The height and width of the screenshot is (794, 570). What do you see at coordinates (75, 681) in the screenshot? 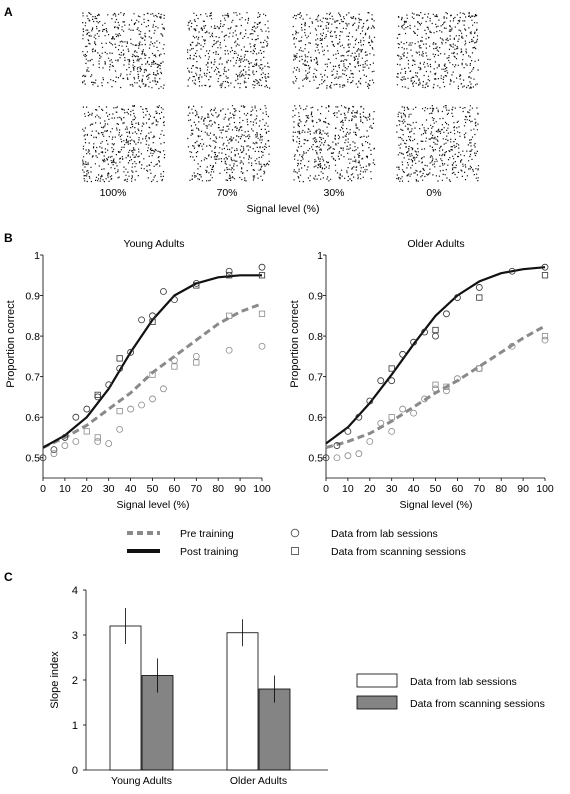
I see `bar-y-tick-label: 2` at bounding box center [75, 681].